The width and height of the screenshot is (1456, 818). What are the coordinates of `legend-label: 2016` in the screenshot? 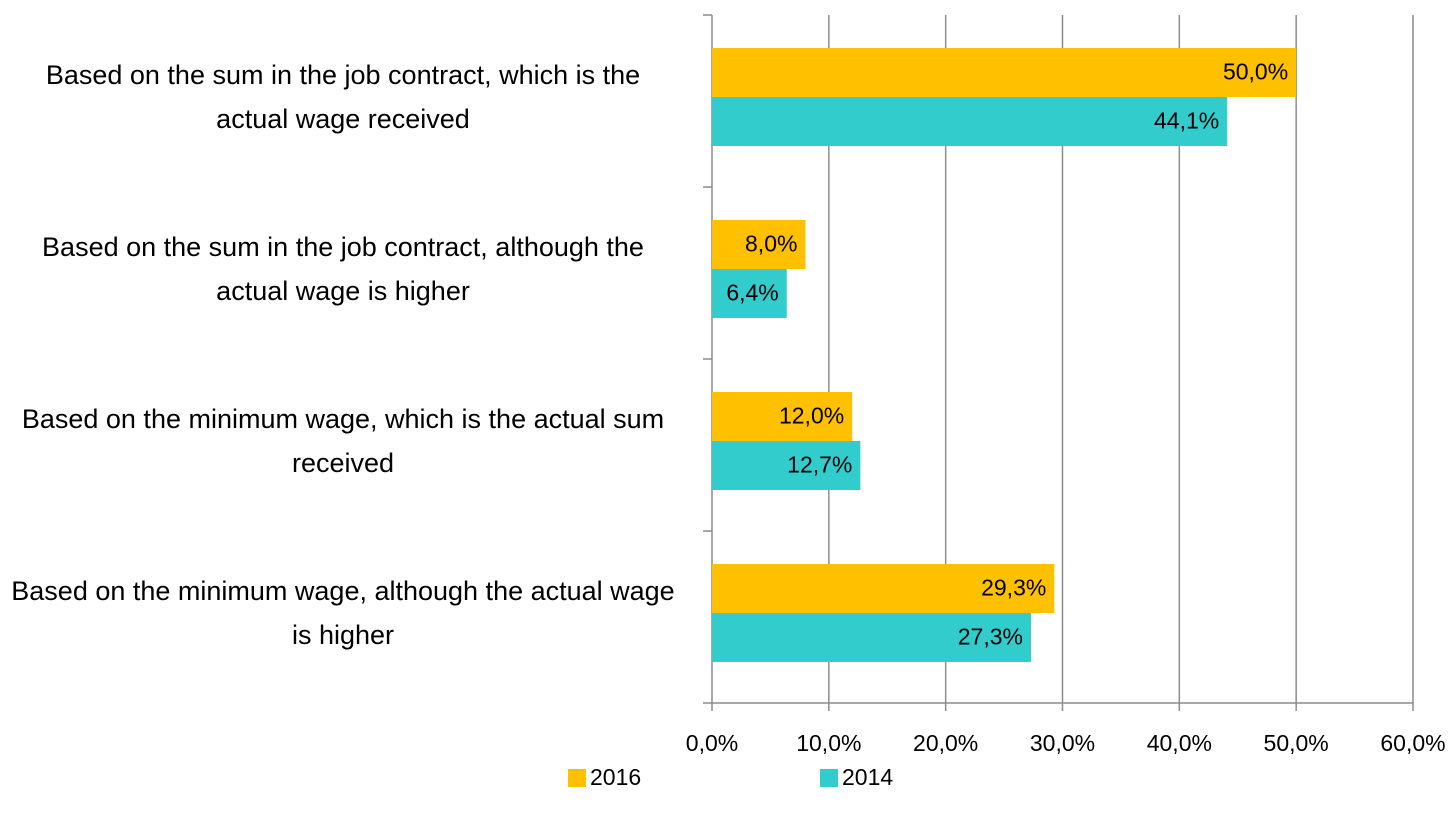 It's located at (615, 777).